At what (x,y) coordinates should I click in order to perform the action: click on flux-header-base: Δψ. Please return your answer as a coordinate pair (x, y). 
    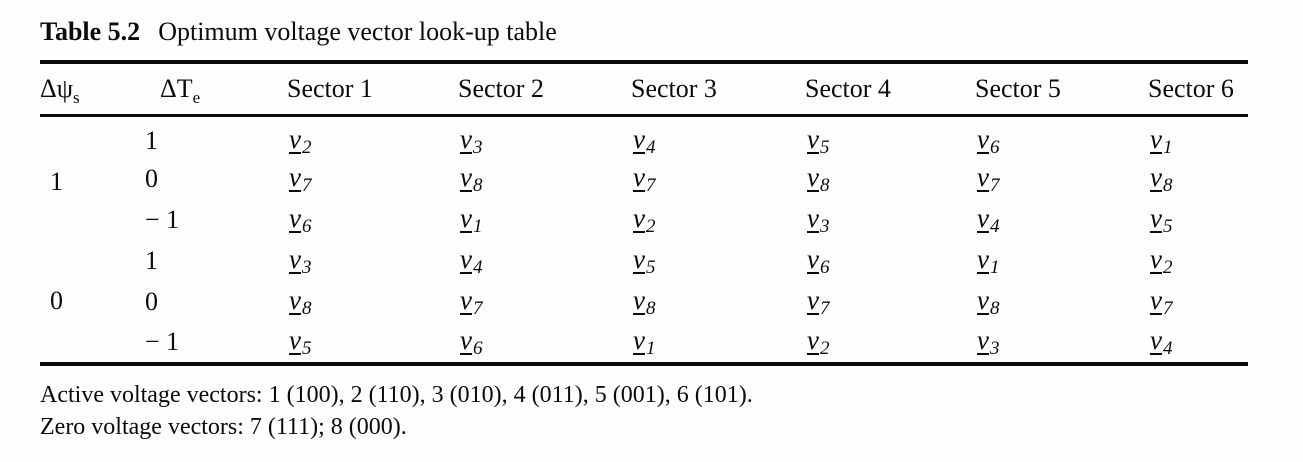
    Looking at the image, I should click on (56, 88).